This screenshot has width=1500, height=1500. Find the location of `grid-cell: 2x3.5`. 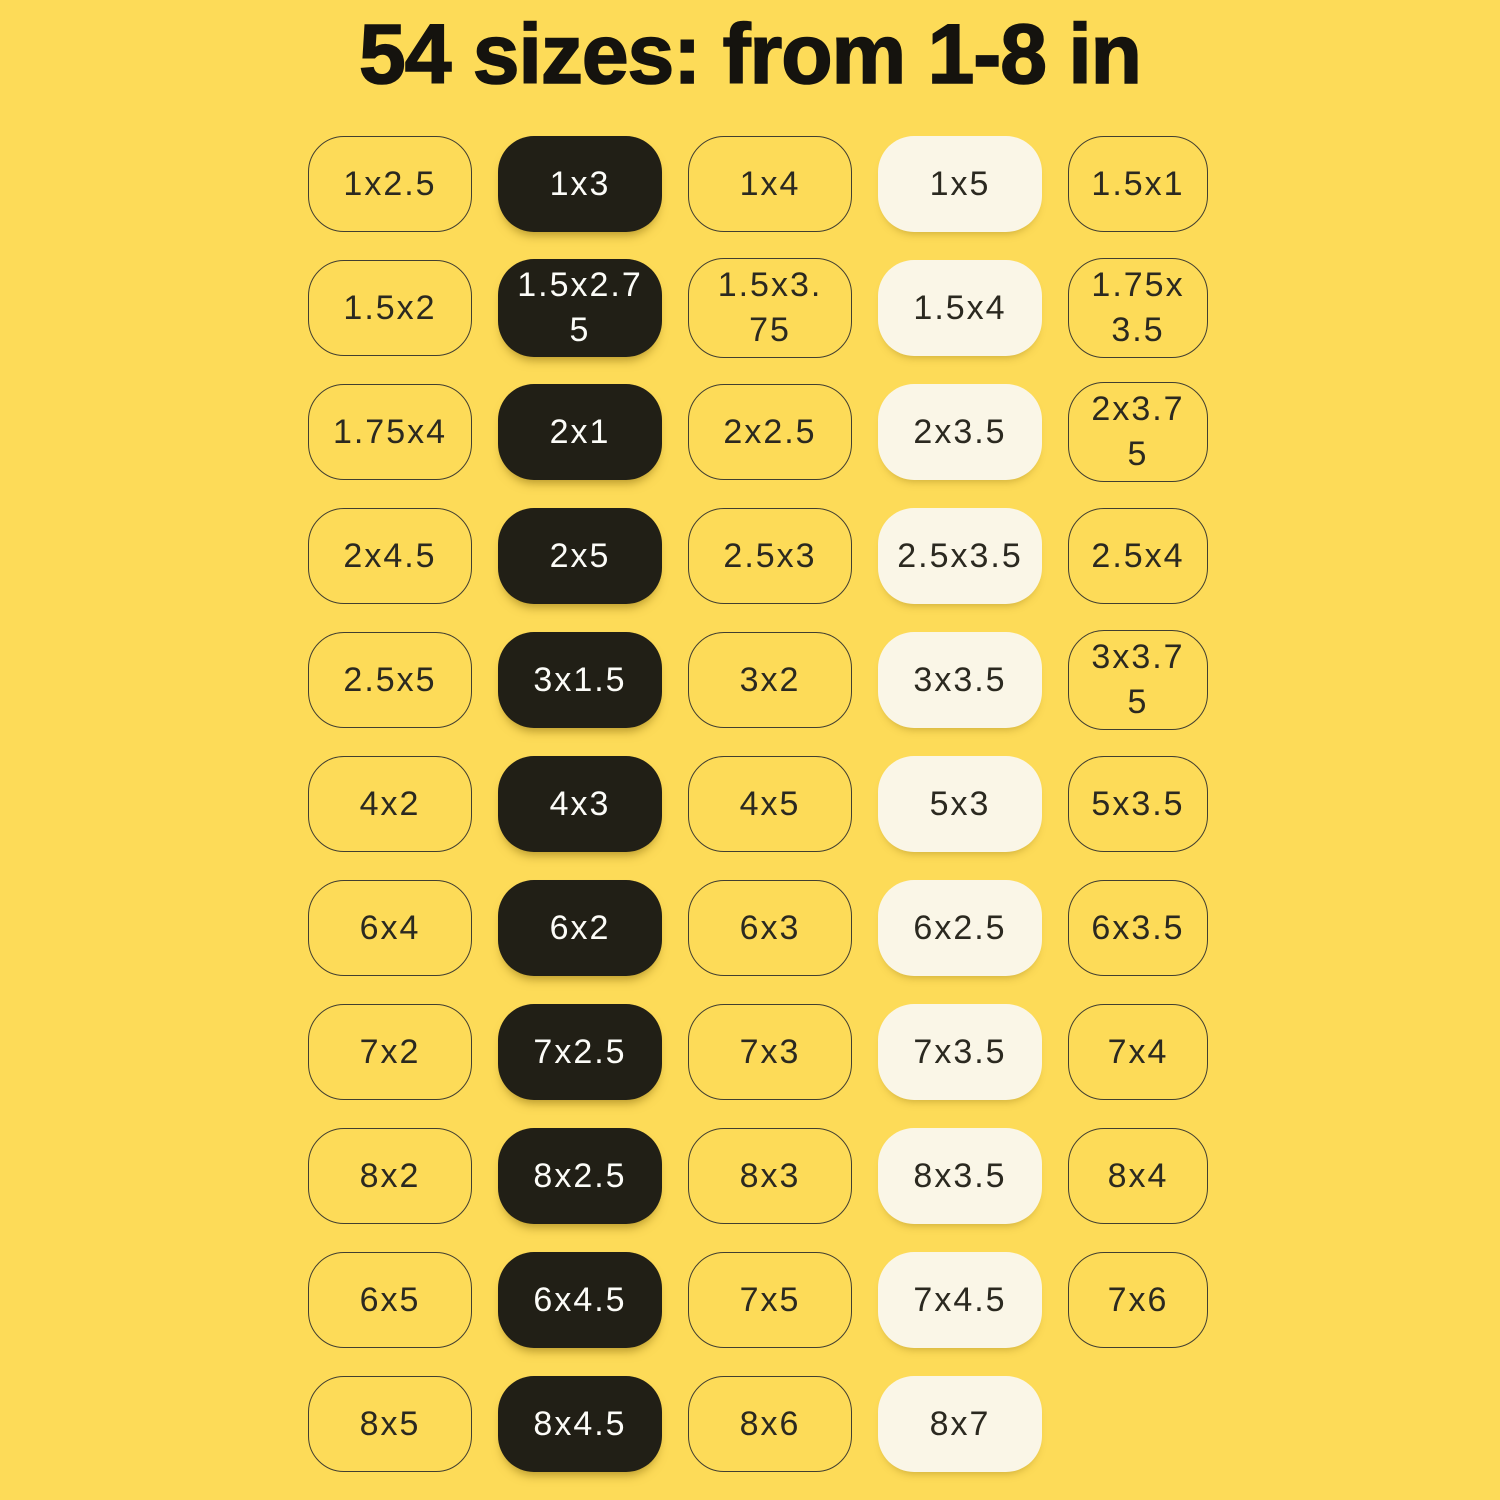

grid-cell: 2x3.5 is located at coordinates (960, 432).